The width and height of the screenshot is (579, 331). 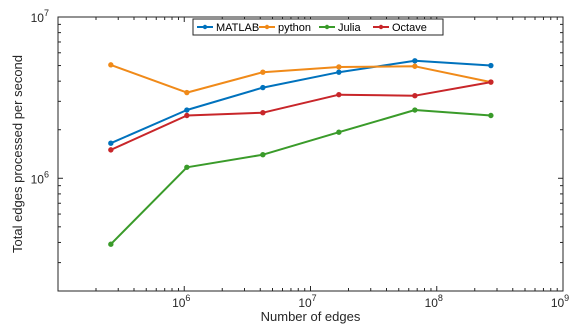 What do you see at coordinates (181, 301) in the screenshot?
I see `x-tick-label: 10⁶` at bounding box center [181, 301].